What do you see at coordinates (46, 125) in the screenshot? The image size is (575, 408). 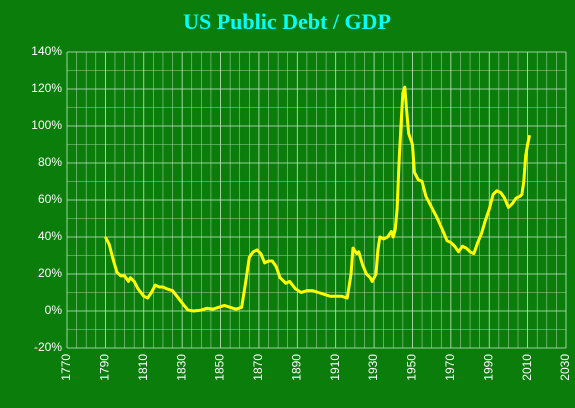 I see `y-tick-label: 100%` at bounding box center [46, 125].